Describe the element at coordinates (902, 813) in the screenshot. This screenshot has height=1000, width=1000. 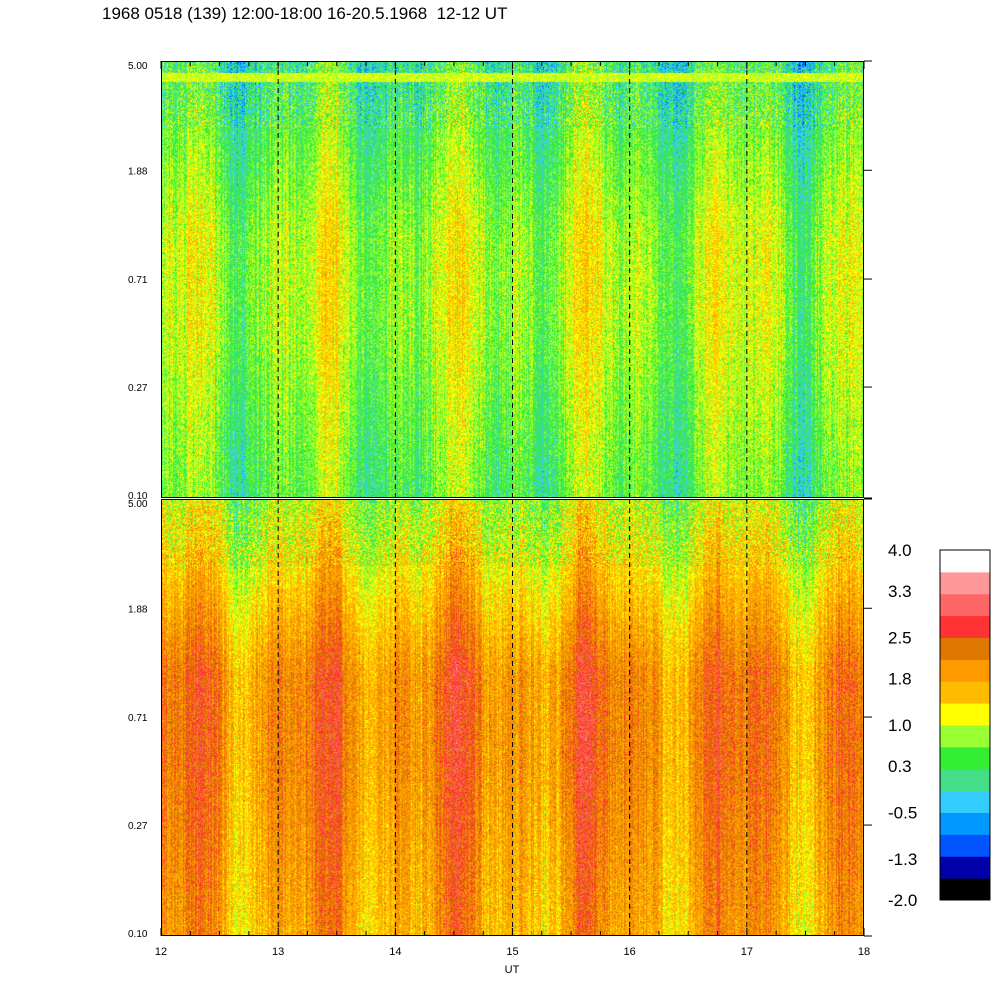
I see `colorbar-label: -0.5` at that location.